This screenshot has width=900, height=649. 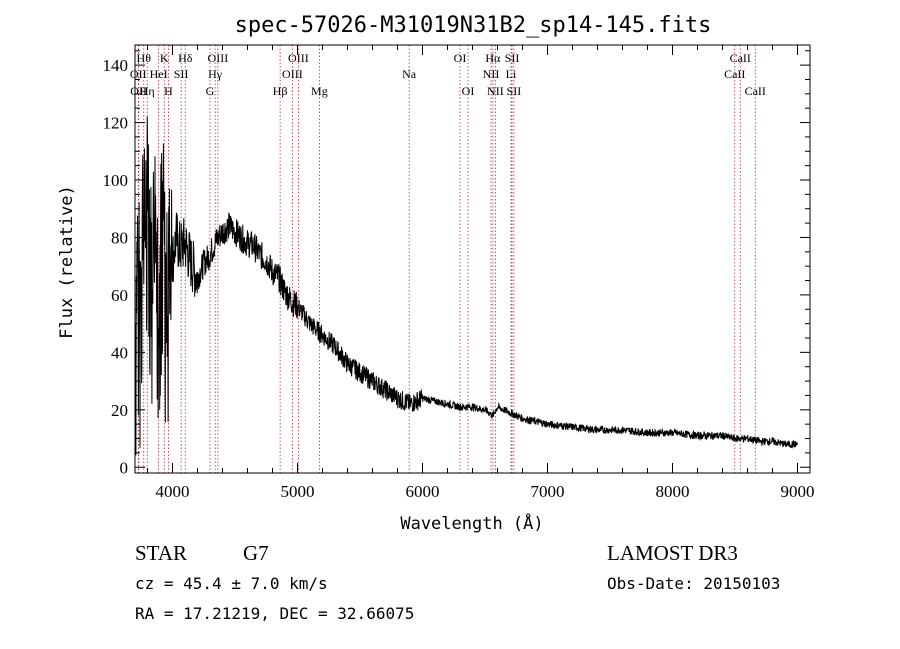 I want to click on line-label-2: Hθ, so click(x=144, y=58).